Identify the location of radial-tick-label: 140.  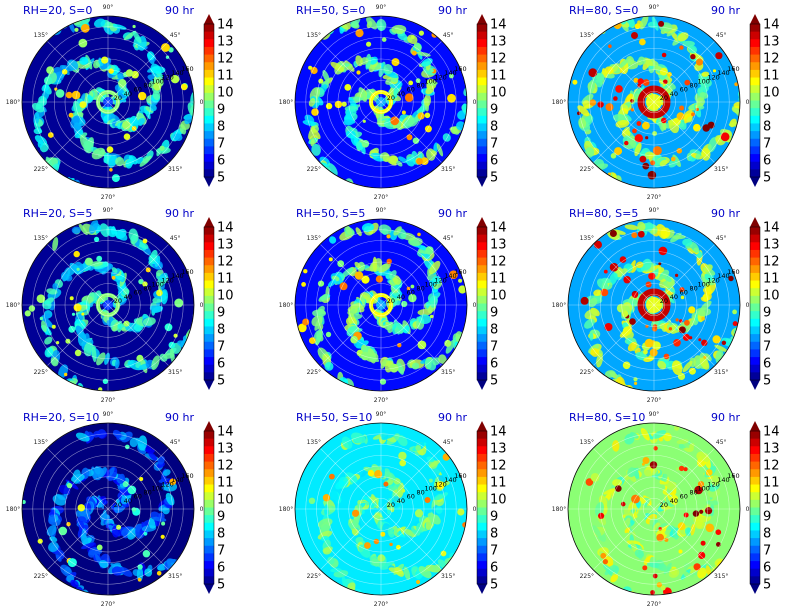
(723, 480).